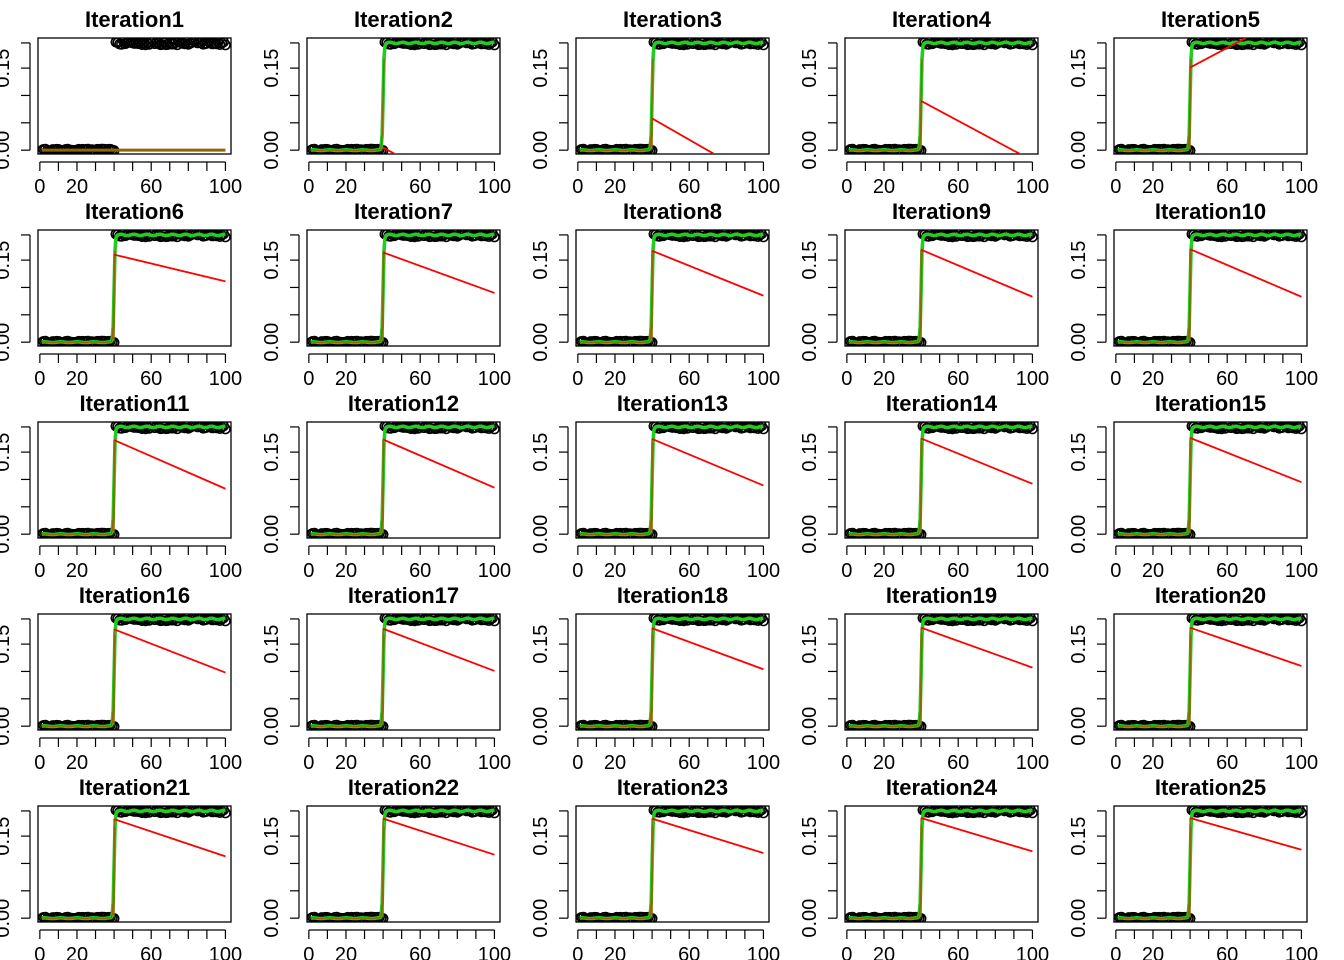  What do you see at coordinates (942, 19) in the screenshot?
I see `panel-title: Iteration4` at bounding box center [942, 19].